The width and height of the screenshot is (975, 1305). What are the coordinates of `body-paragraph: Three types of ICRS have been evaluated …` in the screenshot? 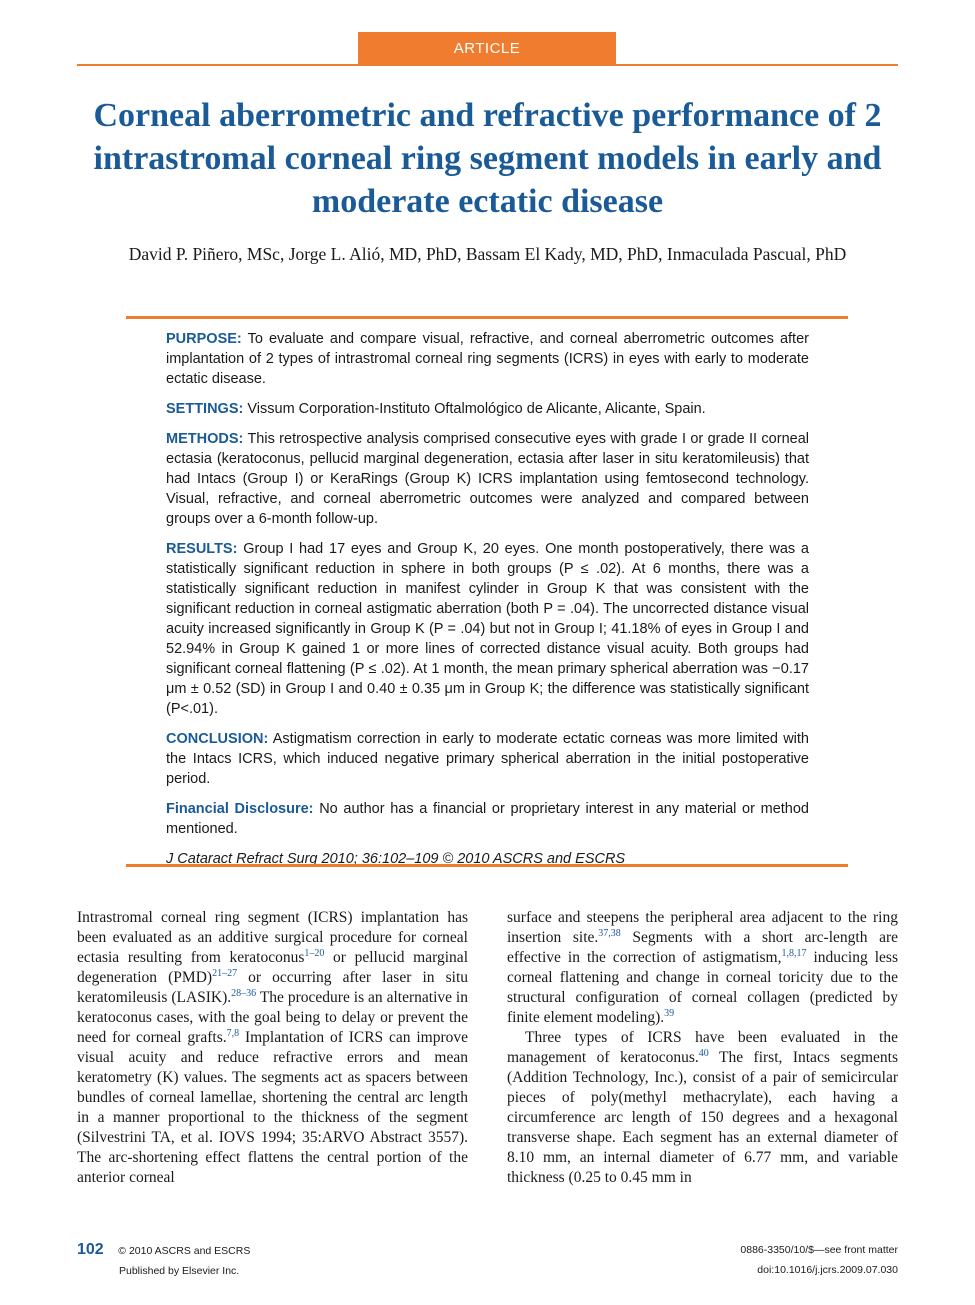 It's located at (702, 1108).